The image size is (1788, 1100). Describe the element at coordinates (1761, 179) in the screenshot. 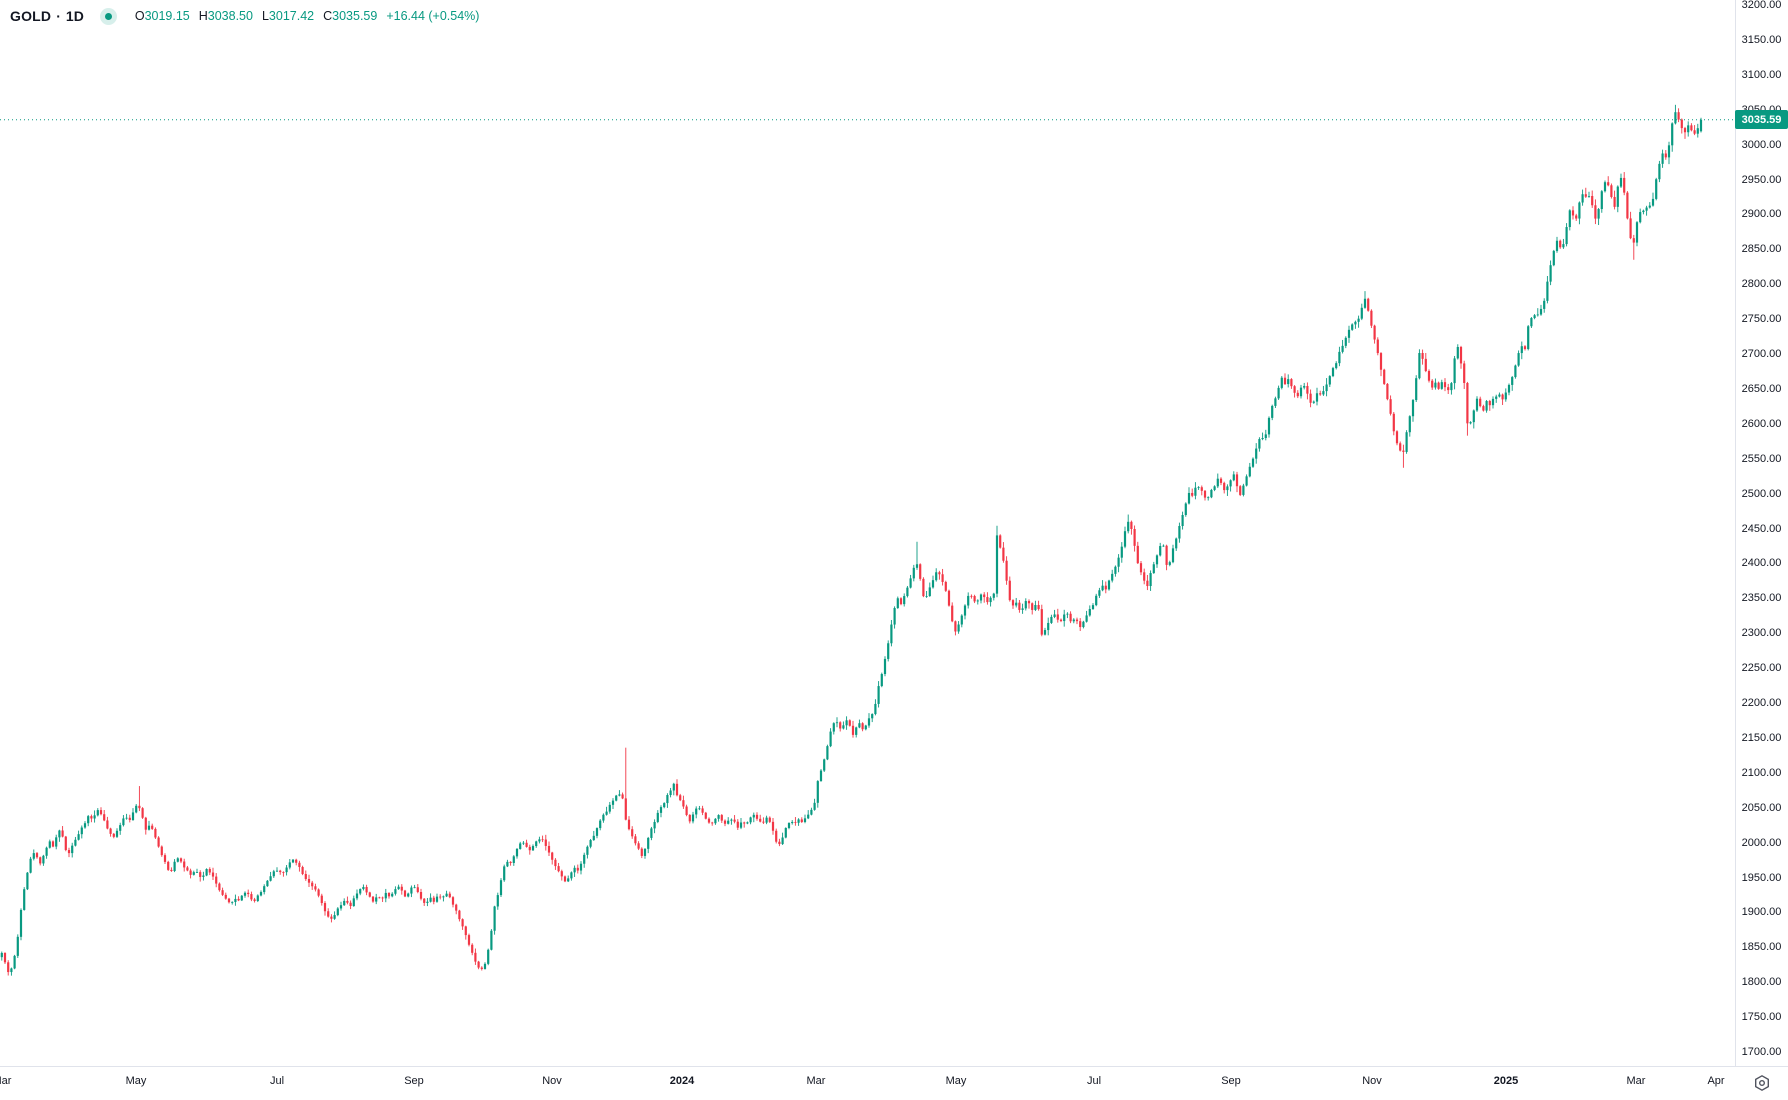

I see `price-tick-label: 2950.00` at that location.